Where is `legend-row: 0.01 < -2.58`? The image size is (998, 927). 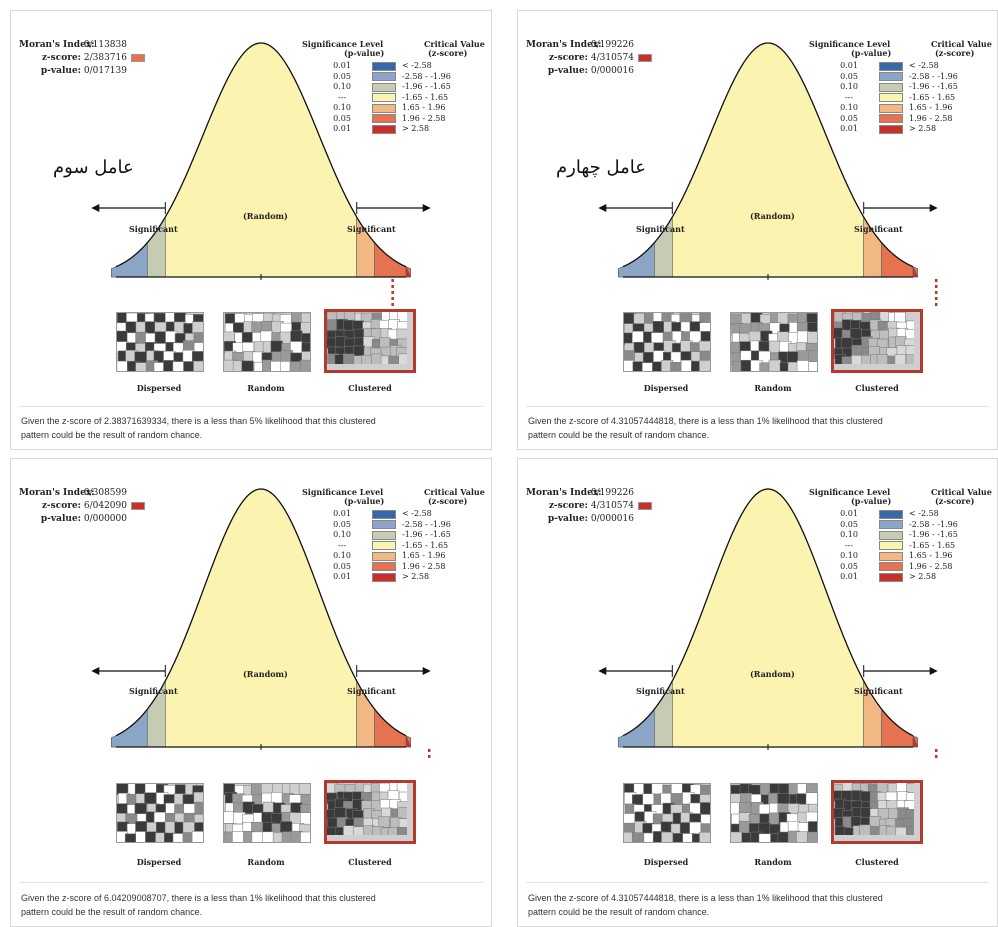
legend-row: 0.01 < -2.58 is located at coordinates (896, 514).